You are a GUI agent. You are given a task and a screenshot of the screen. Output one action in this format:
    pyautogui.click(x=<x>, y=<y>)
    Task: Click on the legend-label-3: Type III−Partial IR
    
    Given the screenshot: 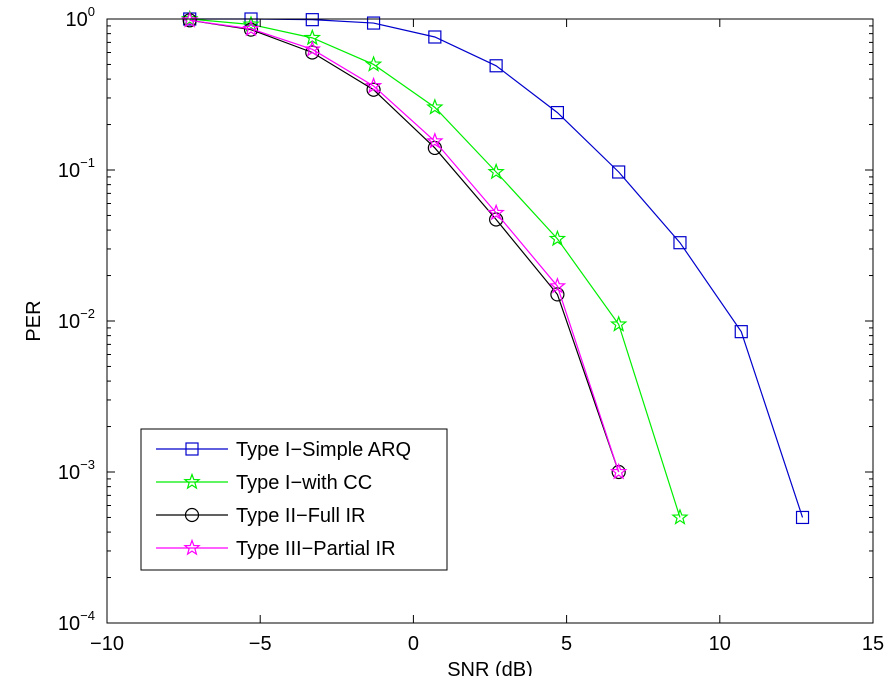 What is the action you would take?
    pyautogui.click(x=316, y=549)
    